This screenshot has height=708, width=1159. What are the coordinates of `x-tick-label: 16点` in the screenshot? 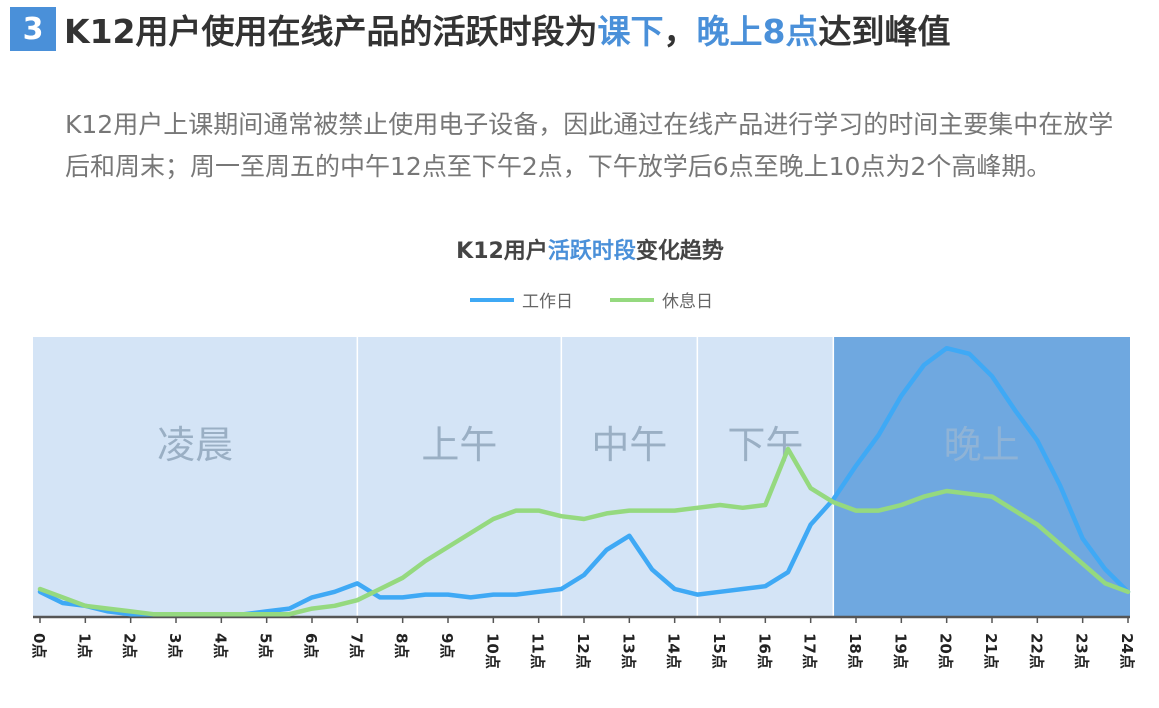 It's located at (764, 651).